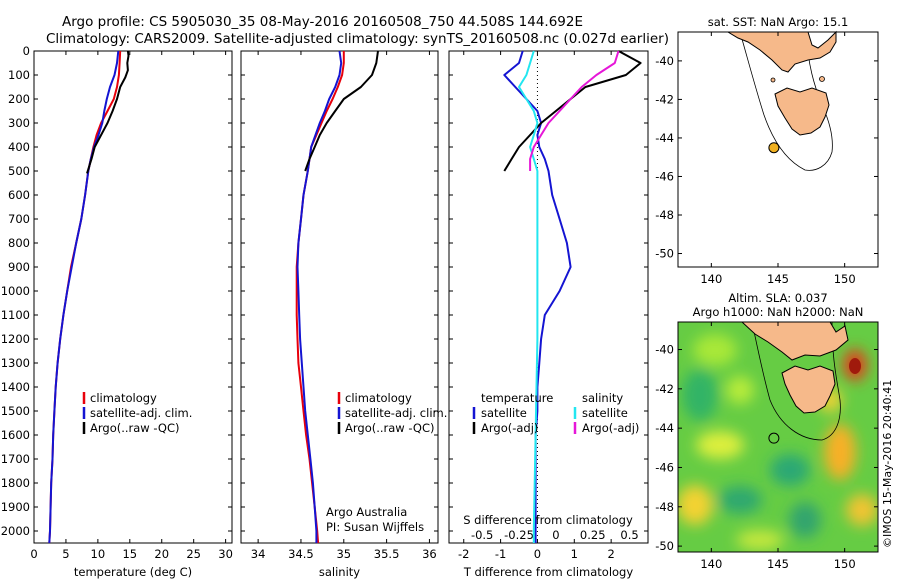  Describe the element at coordinates (808, 389) in the screenshot. I see `sla-map-tasmania` at that location.